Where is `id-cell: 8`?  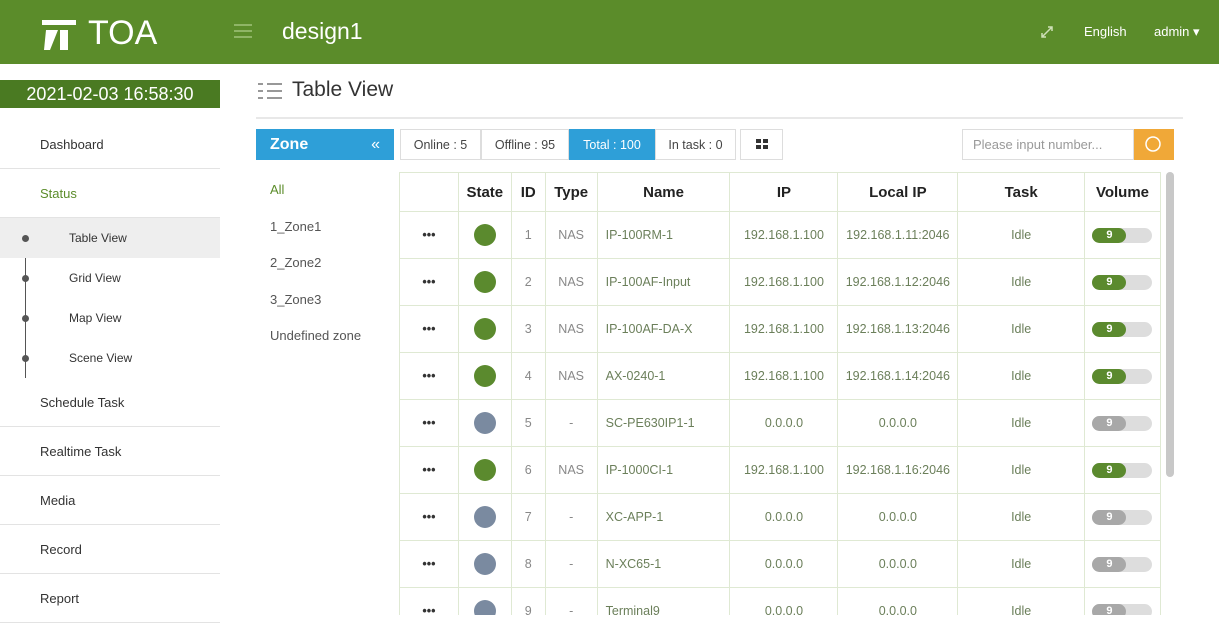
id-cell: 8 is located at coordinates (528, 564).